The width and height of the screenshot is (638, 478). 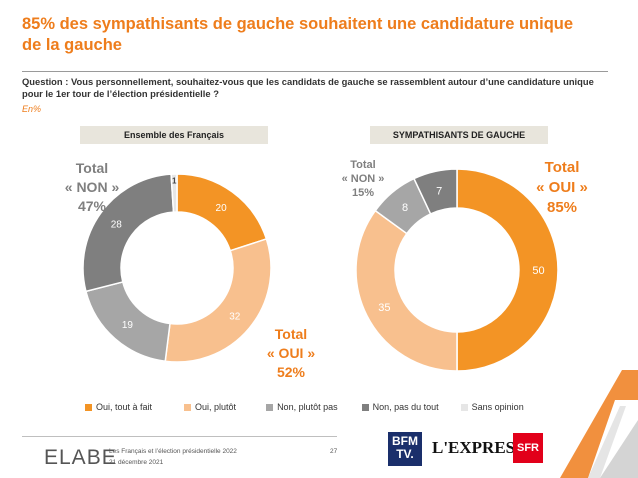 What do you see at coordinates (478, 447) in the screenshot?
I see `lexpress-logo: L'EXPRESS` at bounding box center [478, 447].